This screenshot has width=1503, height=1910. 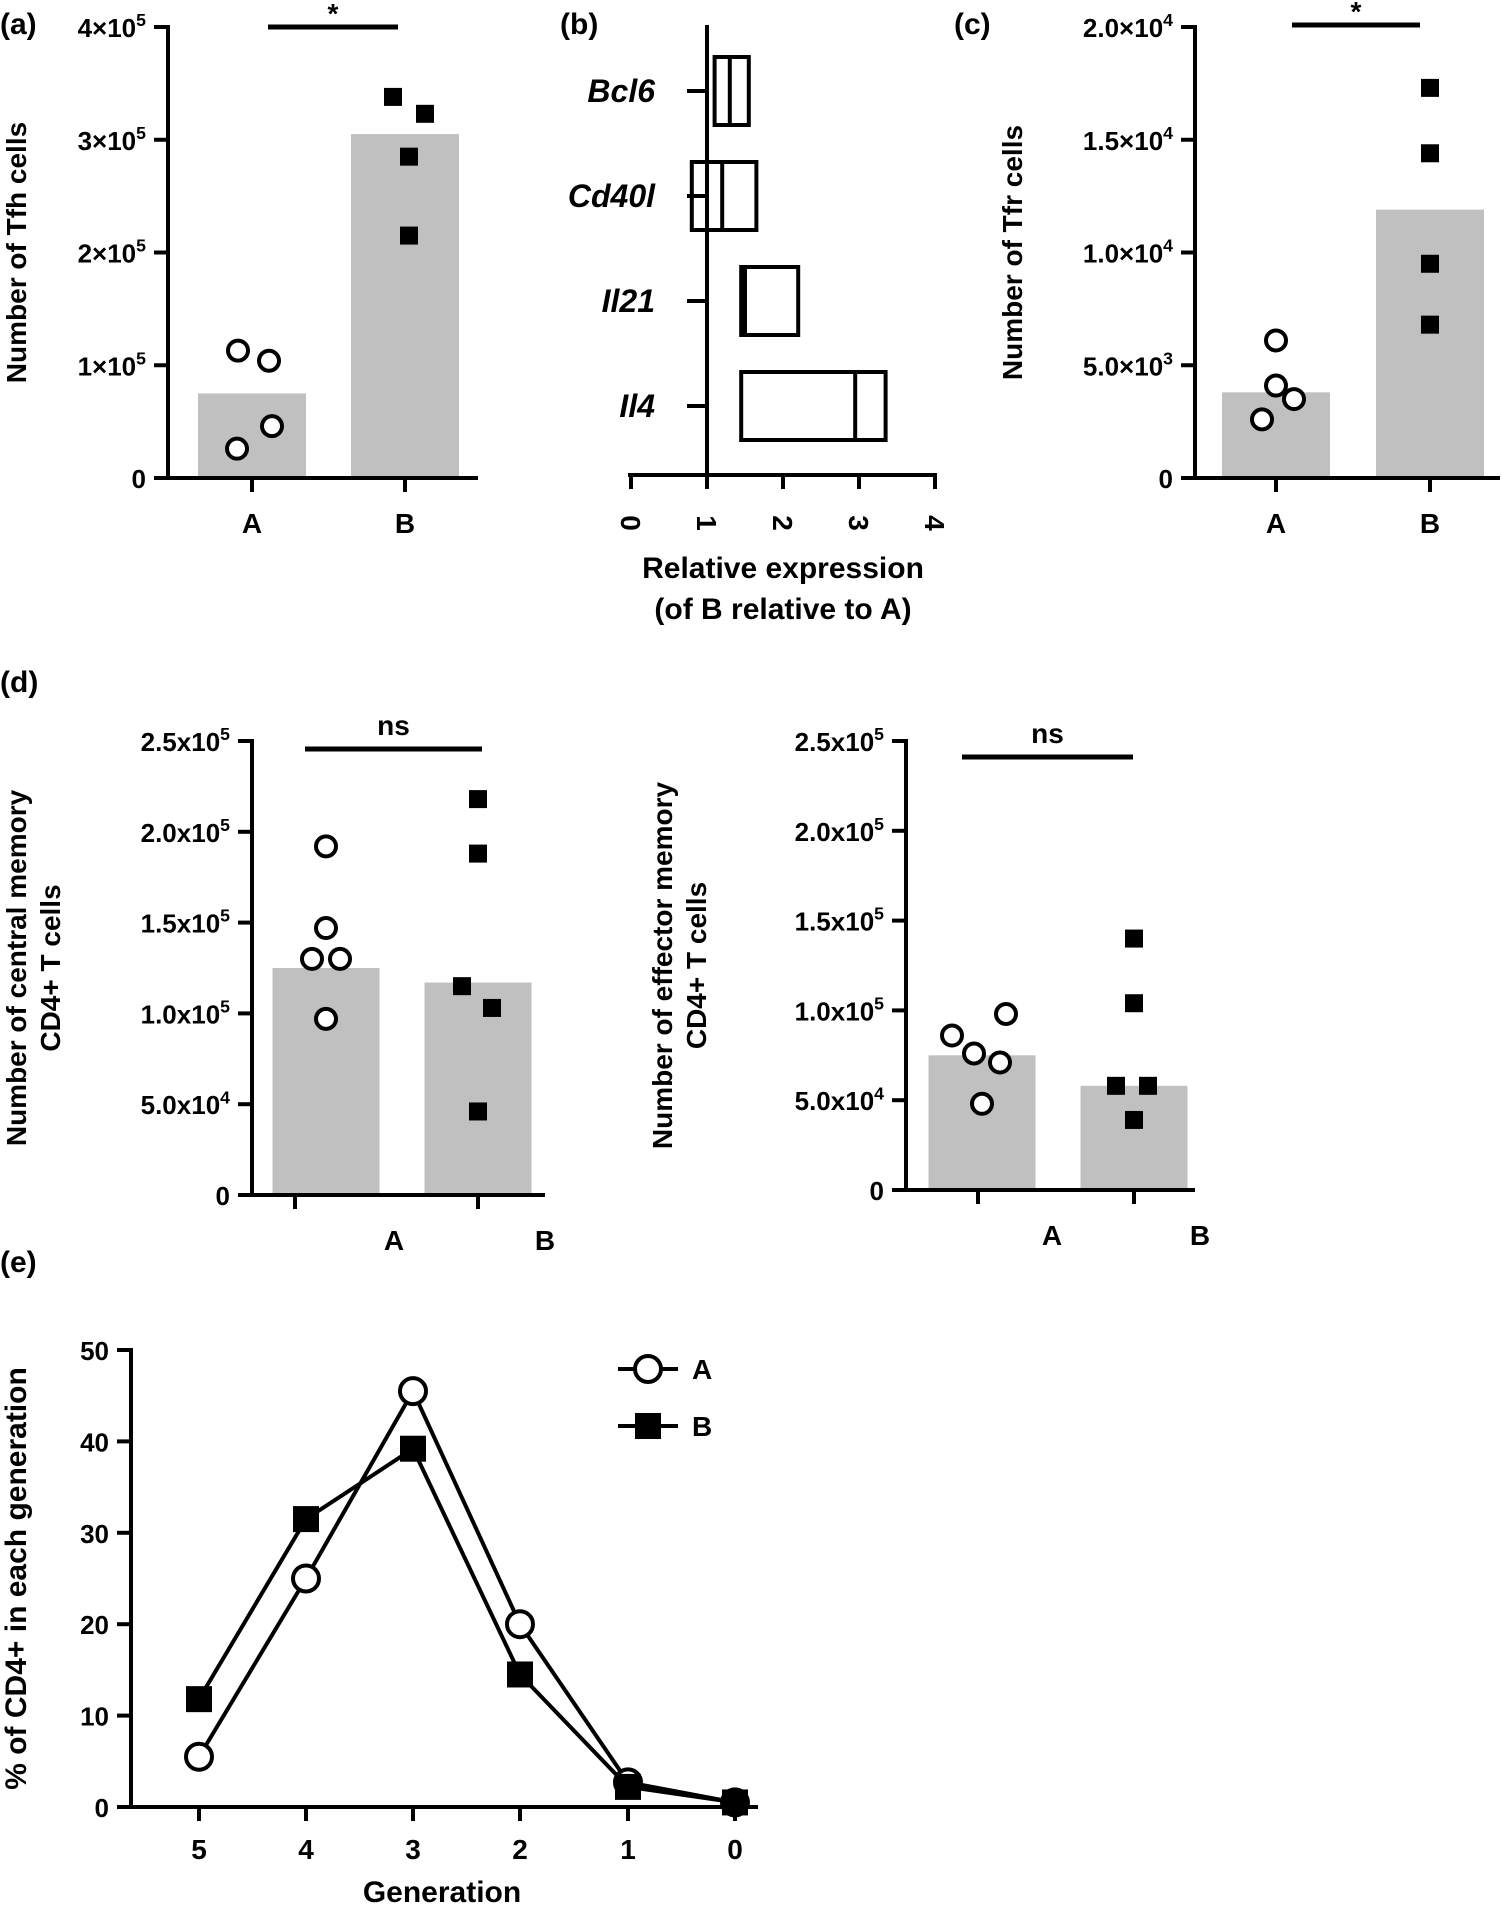 What do you see at coordinates (112, 364) in the screenshot?
I see `y-tick-label: 1×10⁵` at bounding box center [112, 364].